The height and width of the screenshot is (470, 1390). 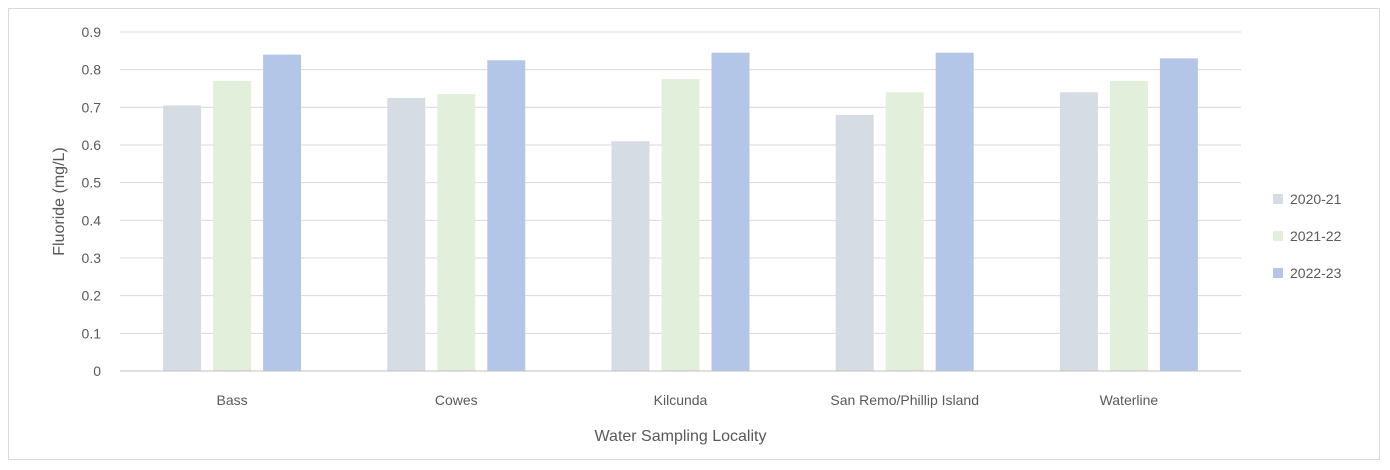 I want to click on y-tick-label: 0.3, so click(x=92, y=258).